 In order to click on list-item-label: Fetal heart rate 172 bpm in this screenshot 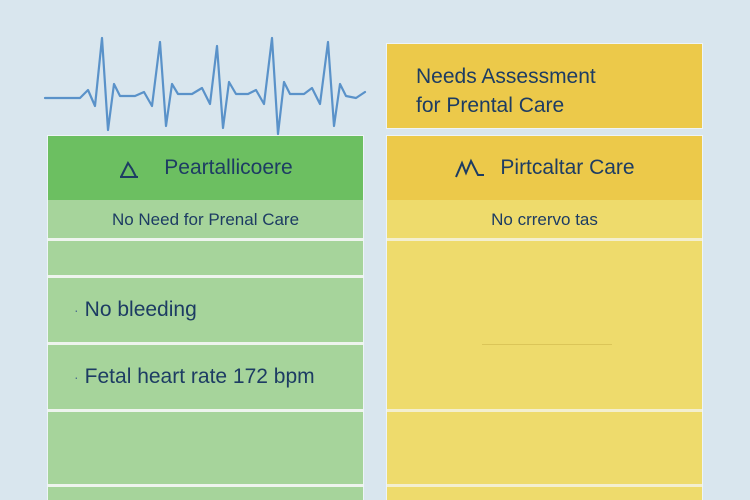, I will do `click(199, 376)`.